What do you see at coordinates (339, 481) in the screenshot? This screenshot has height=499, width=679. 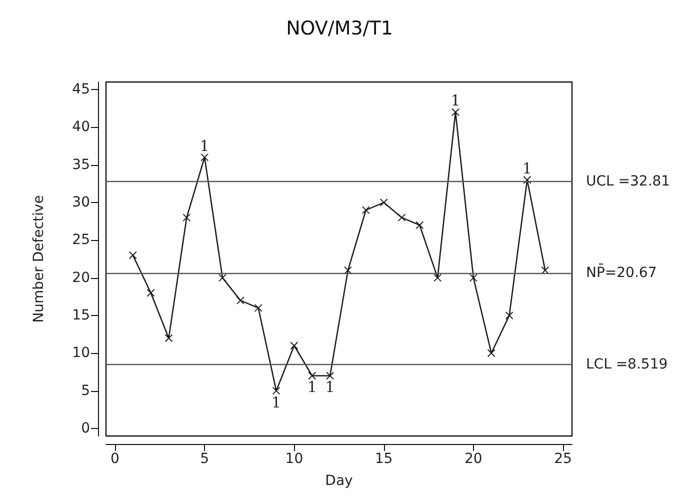 I see `x-axis-title: Day` at bounding box center [339, 481].